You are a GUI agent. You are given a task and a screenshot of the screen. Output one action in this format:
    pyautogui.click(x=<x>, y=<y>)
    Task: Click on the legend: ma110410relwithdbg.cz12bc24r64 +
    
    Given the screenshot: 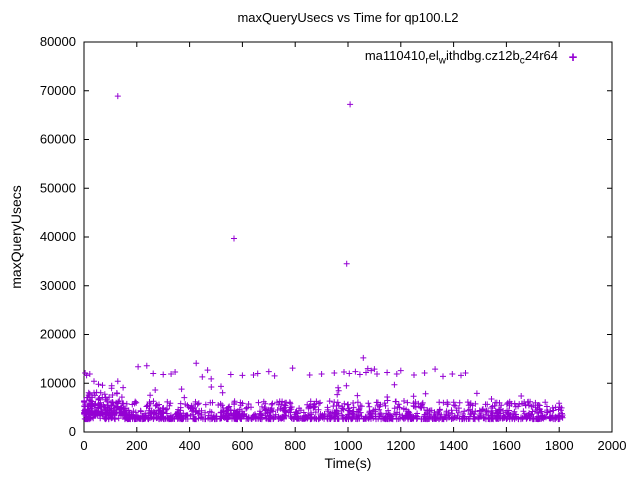 What is the action you would take?
    pyautogui.click(x=476, y=57)
    